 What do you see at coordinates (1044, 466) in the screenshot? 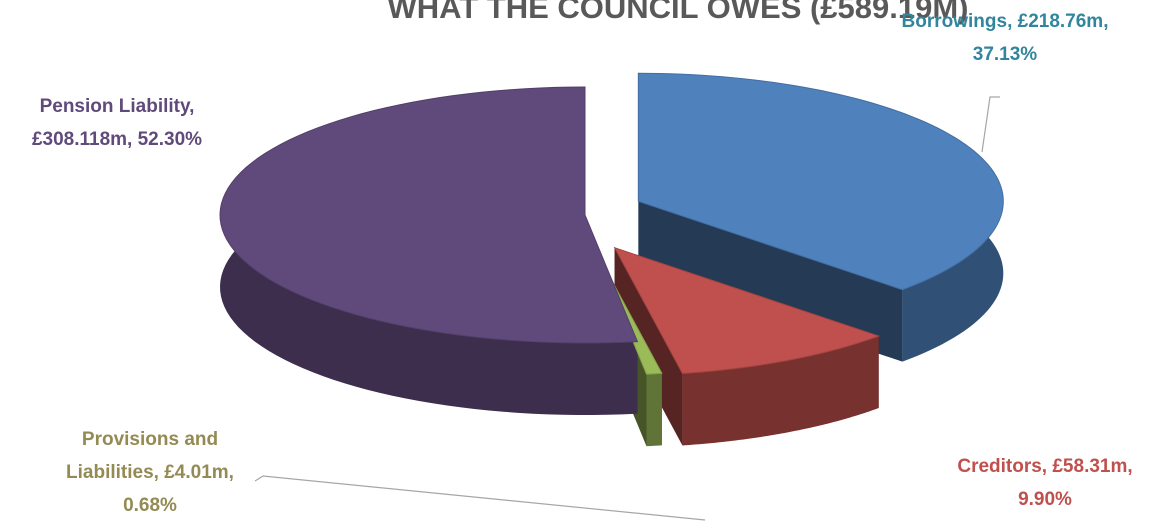
I see `data-label: Creditors, £58.31m,` at bounding box center [1044, 466].